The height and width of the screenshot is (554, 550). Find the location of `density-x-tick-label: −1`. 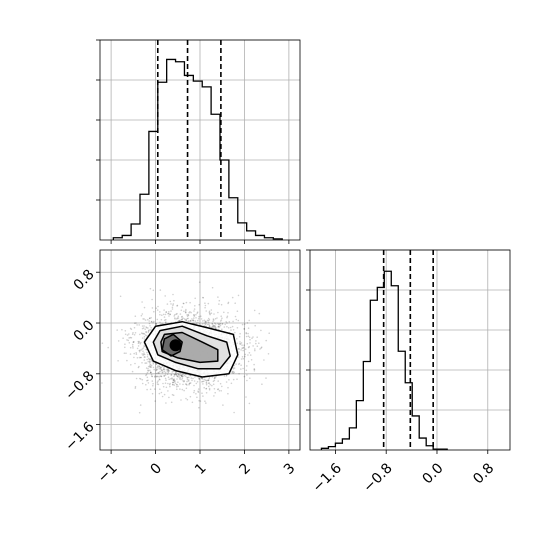

density-x-tick-label: −1 is located at coordinates (108, 473).